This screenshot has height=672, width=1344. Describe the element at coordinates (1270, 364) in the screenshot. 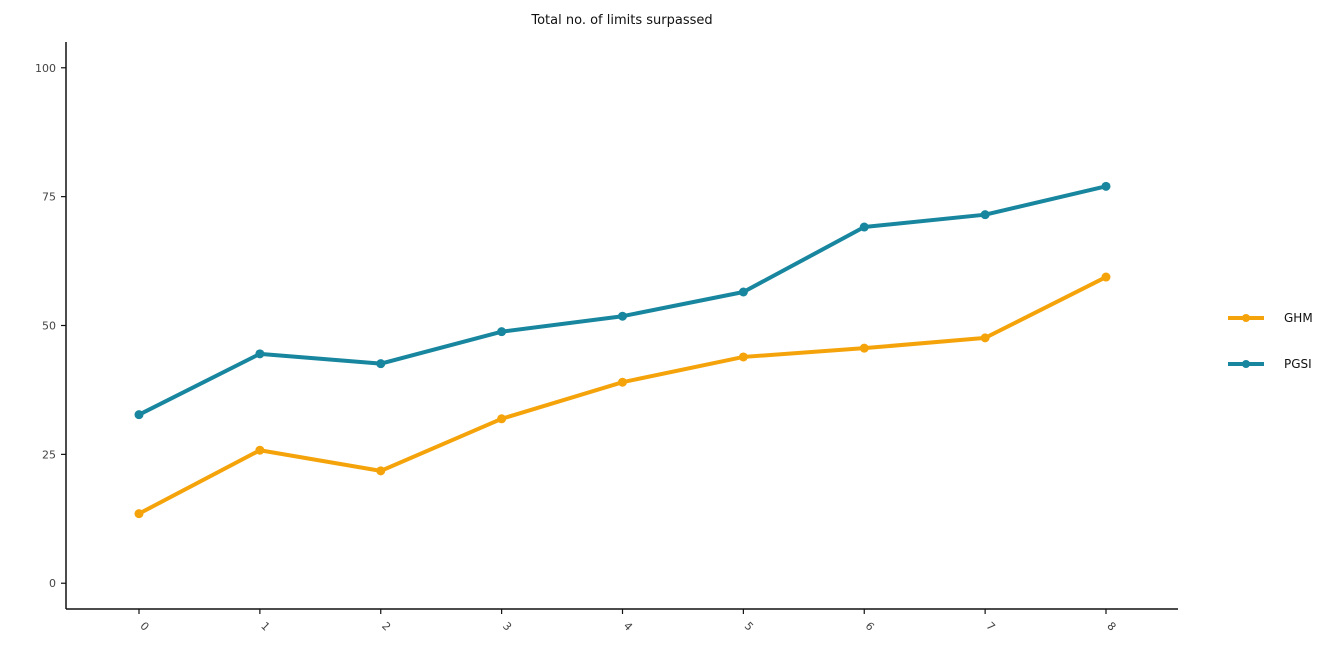

I see `legend-item-pgsi: PGSI` at that location.